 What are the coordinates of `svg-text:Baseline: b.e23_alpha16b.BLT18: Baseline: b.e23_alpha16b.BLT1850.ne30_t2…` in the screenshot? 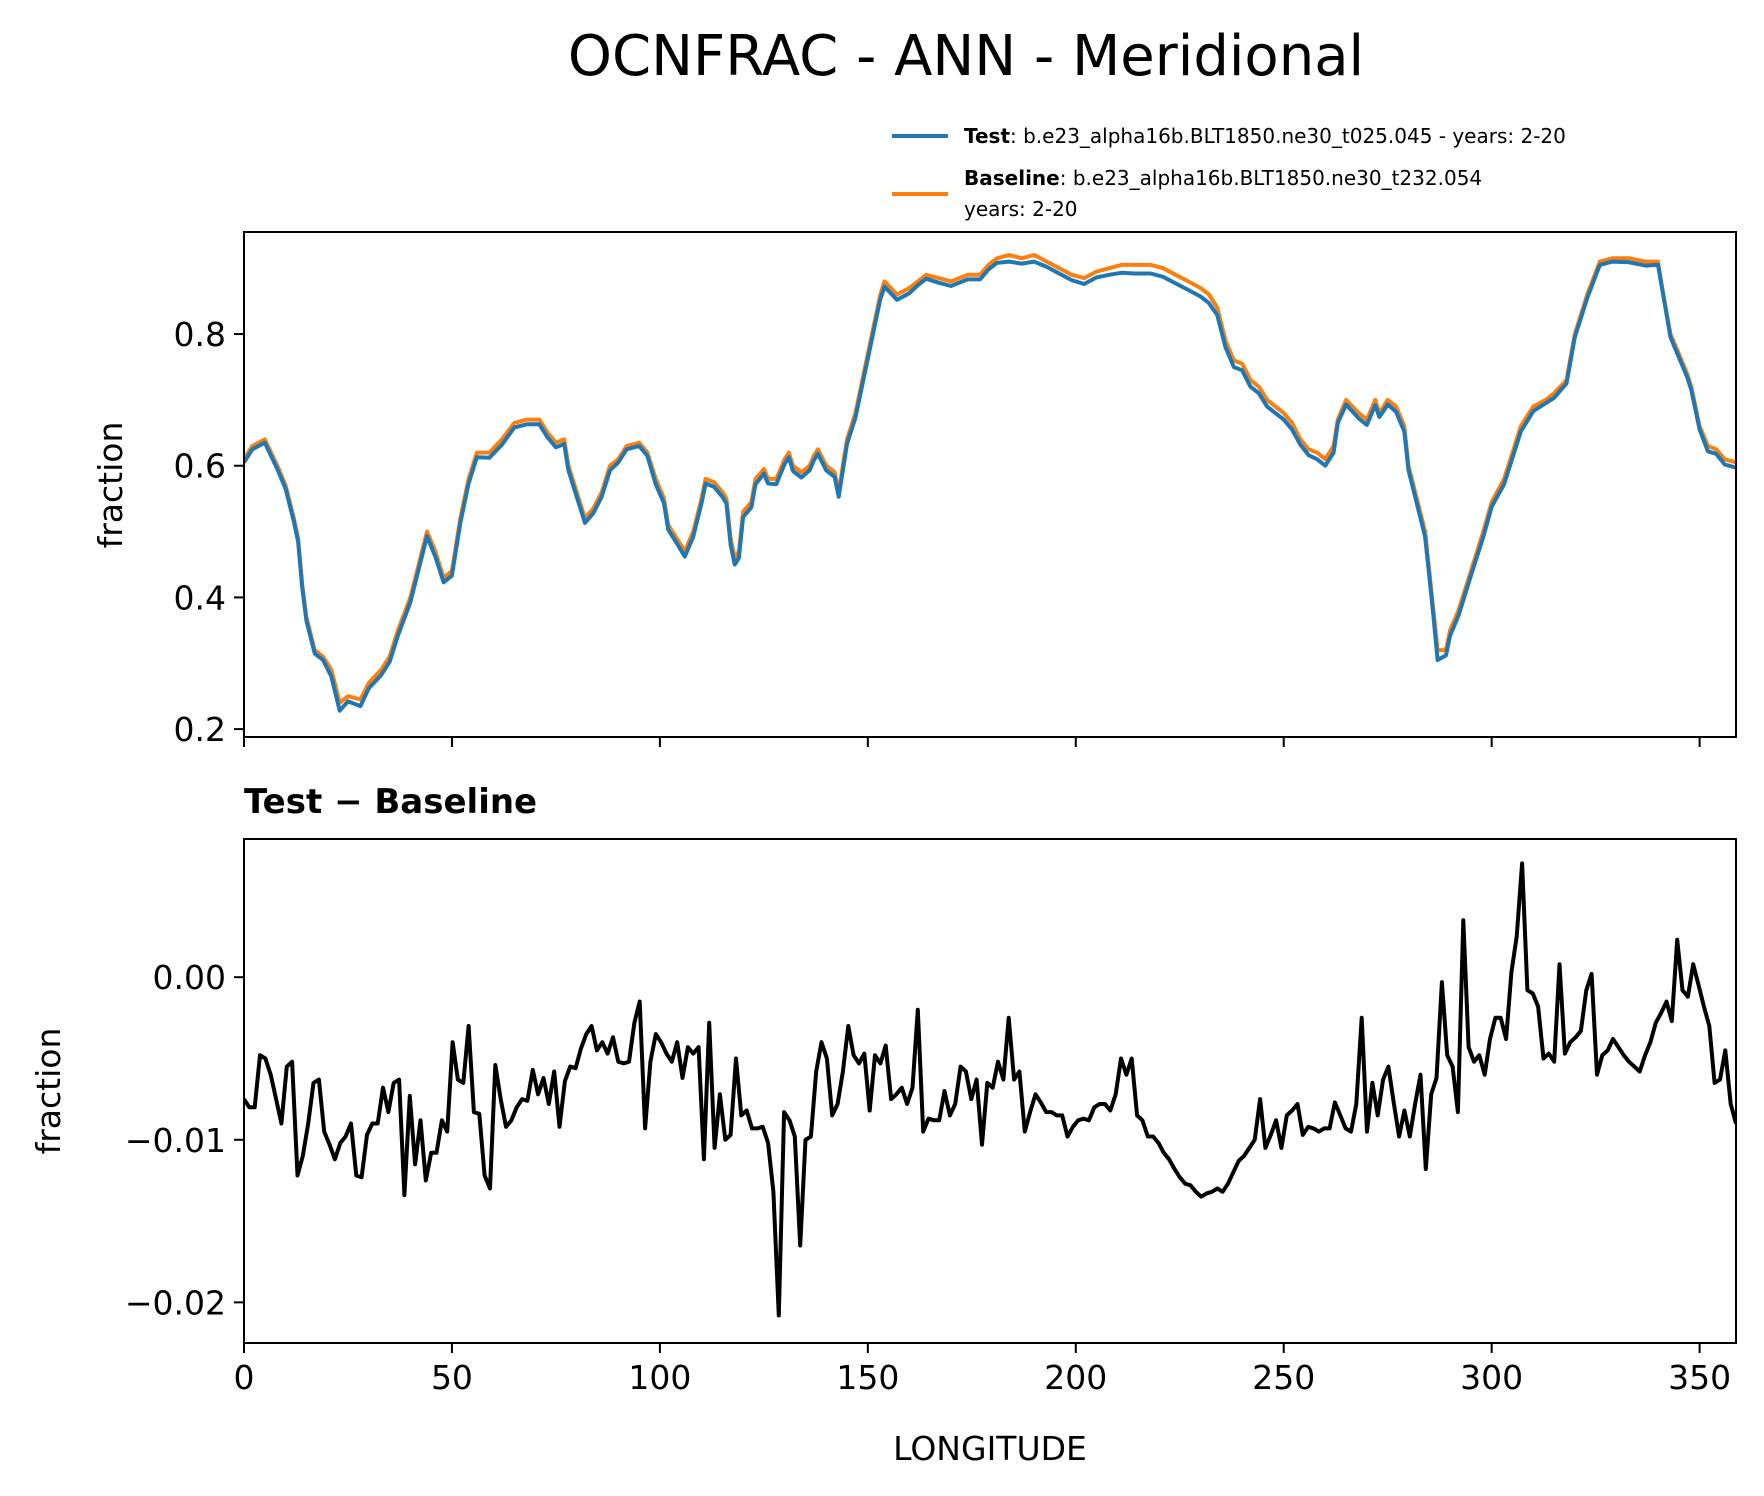 It's located at (1223, 178).